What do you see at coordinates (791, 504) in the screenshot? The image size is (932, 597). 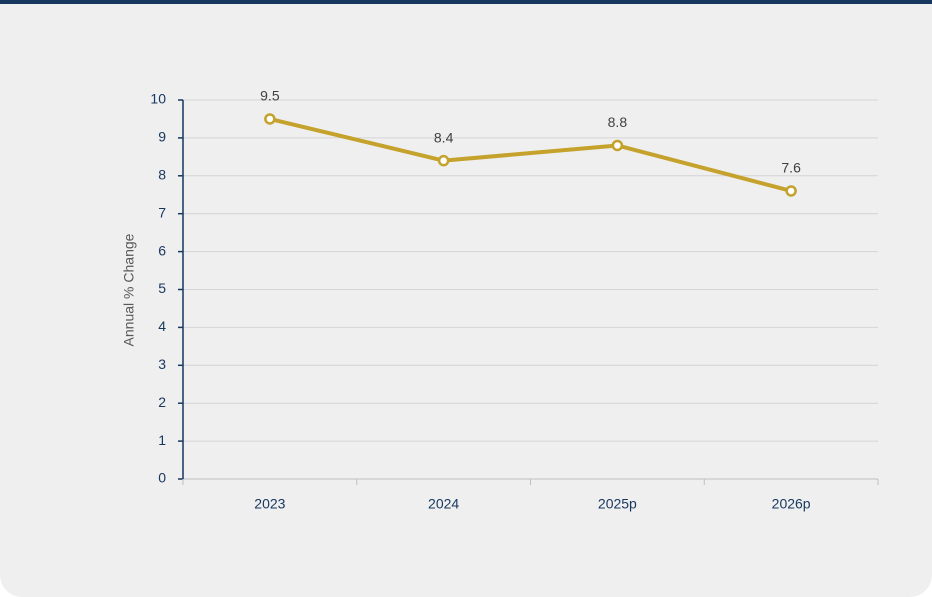 I see `x-tick-label: 2026p` at bounding box center [791, 504].